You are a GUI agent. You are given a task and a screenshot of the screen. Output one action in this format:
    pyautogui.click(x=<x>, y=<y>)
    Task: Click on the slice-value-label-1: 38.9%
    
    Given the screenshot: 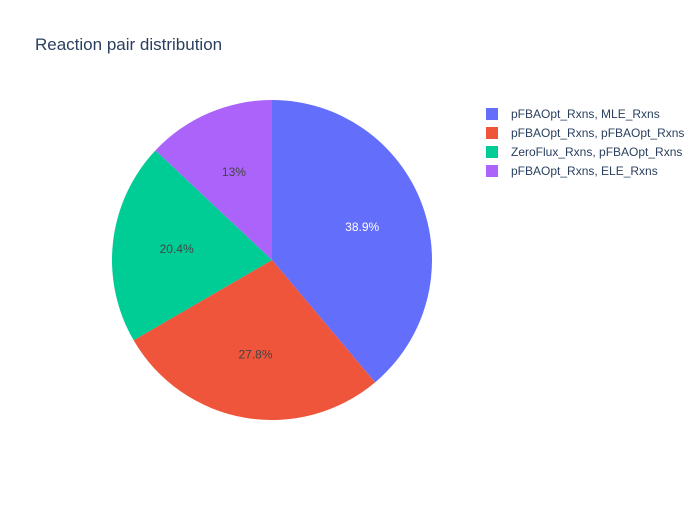 What is the action you would take?
    pyautogui.click(x=362, y=227)
    